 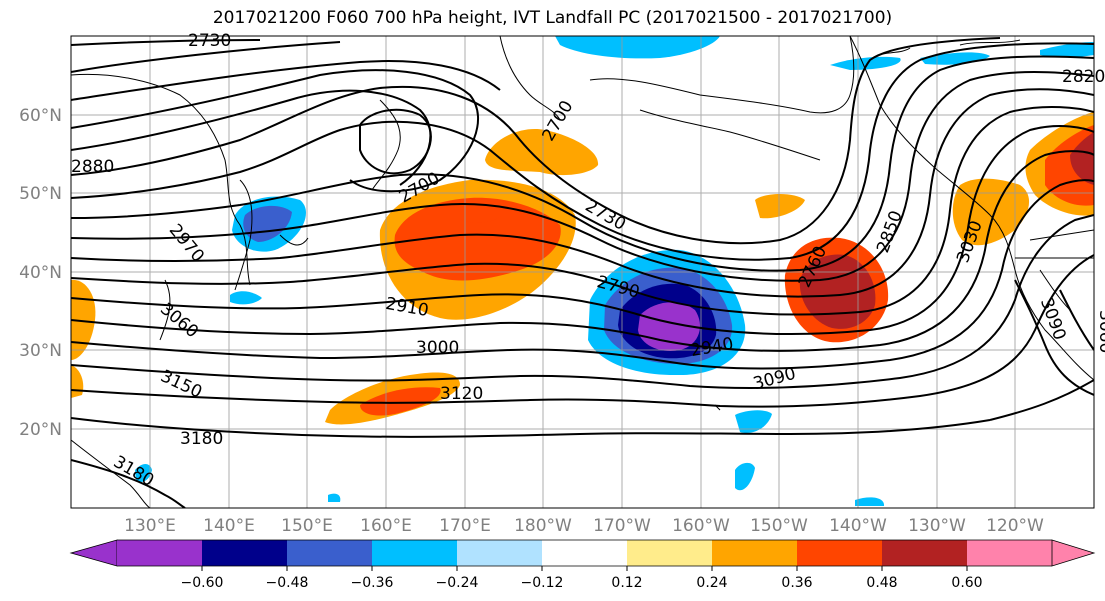 What do you see at coordinates (1100, 331) in the screenshot?
I see `contour-label: 3060` at bounding box center [1100, 331].